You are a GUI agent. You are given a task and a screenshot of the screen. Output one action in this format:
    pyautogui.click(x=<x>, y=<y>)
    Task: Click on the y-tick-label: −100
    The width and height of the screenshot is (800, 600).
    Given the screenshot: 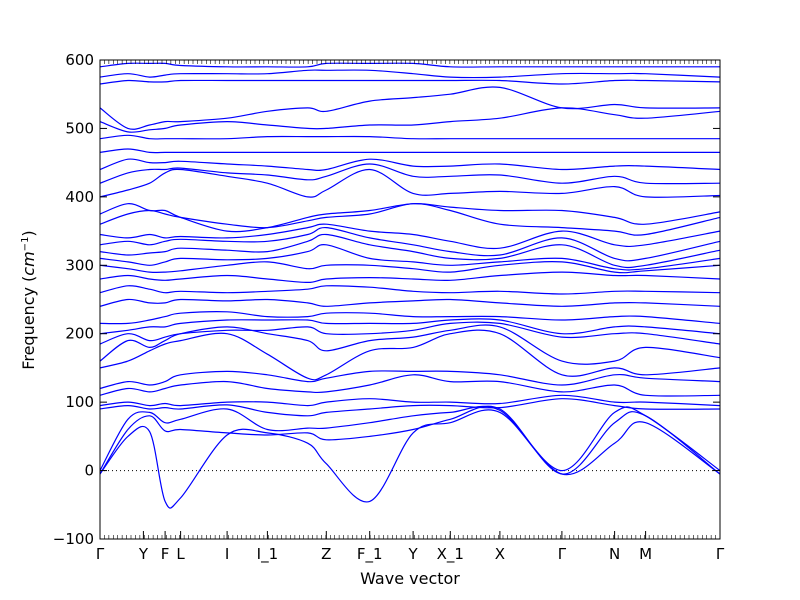 What is the action you would take?
    pyautogui.click(x=73, y=539)
    